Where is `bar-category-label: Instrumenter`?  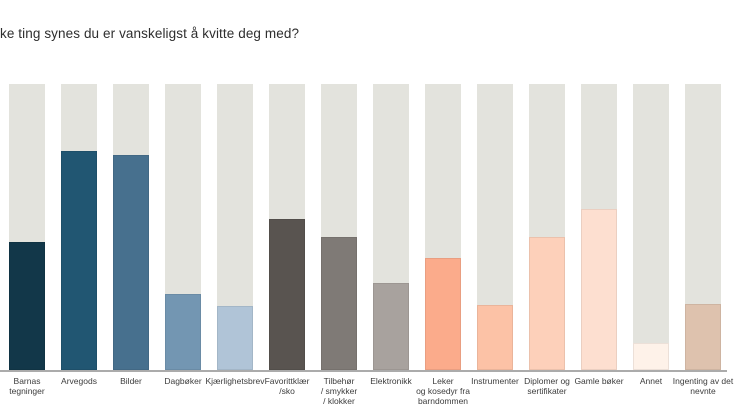
bar-category-label: Instrumenter is located at coordinates (495, 381).